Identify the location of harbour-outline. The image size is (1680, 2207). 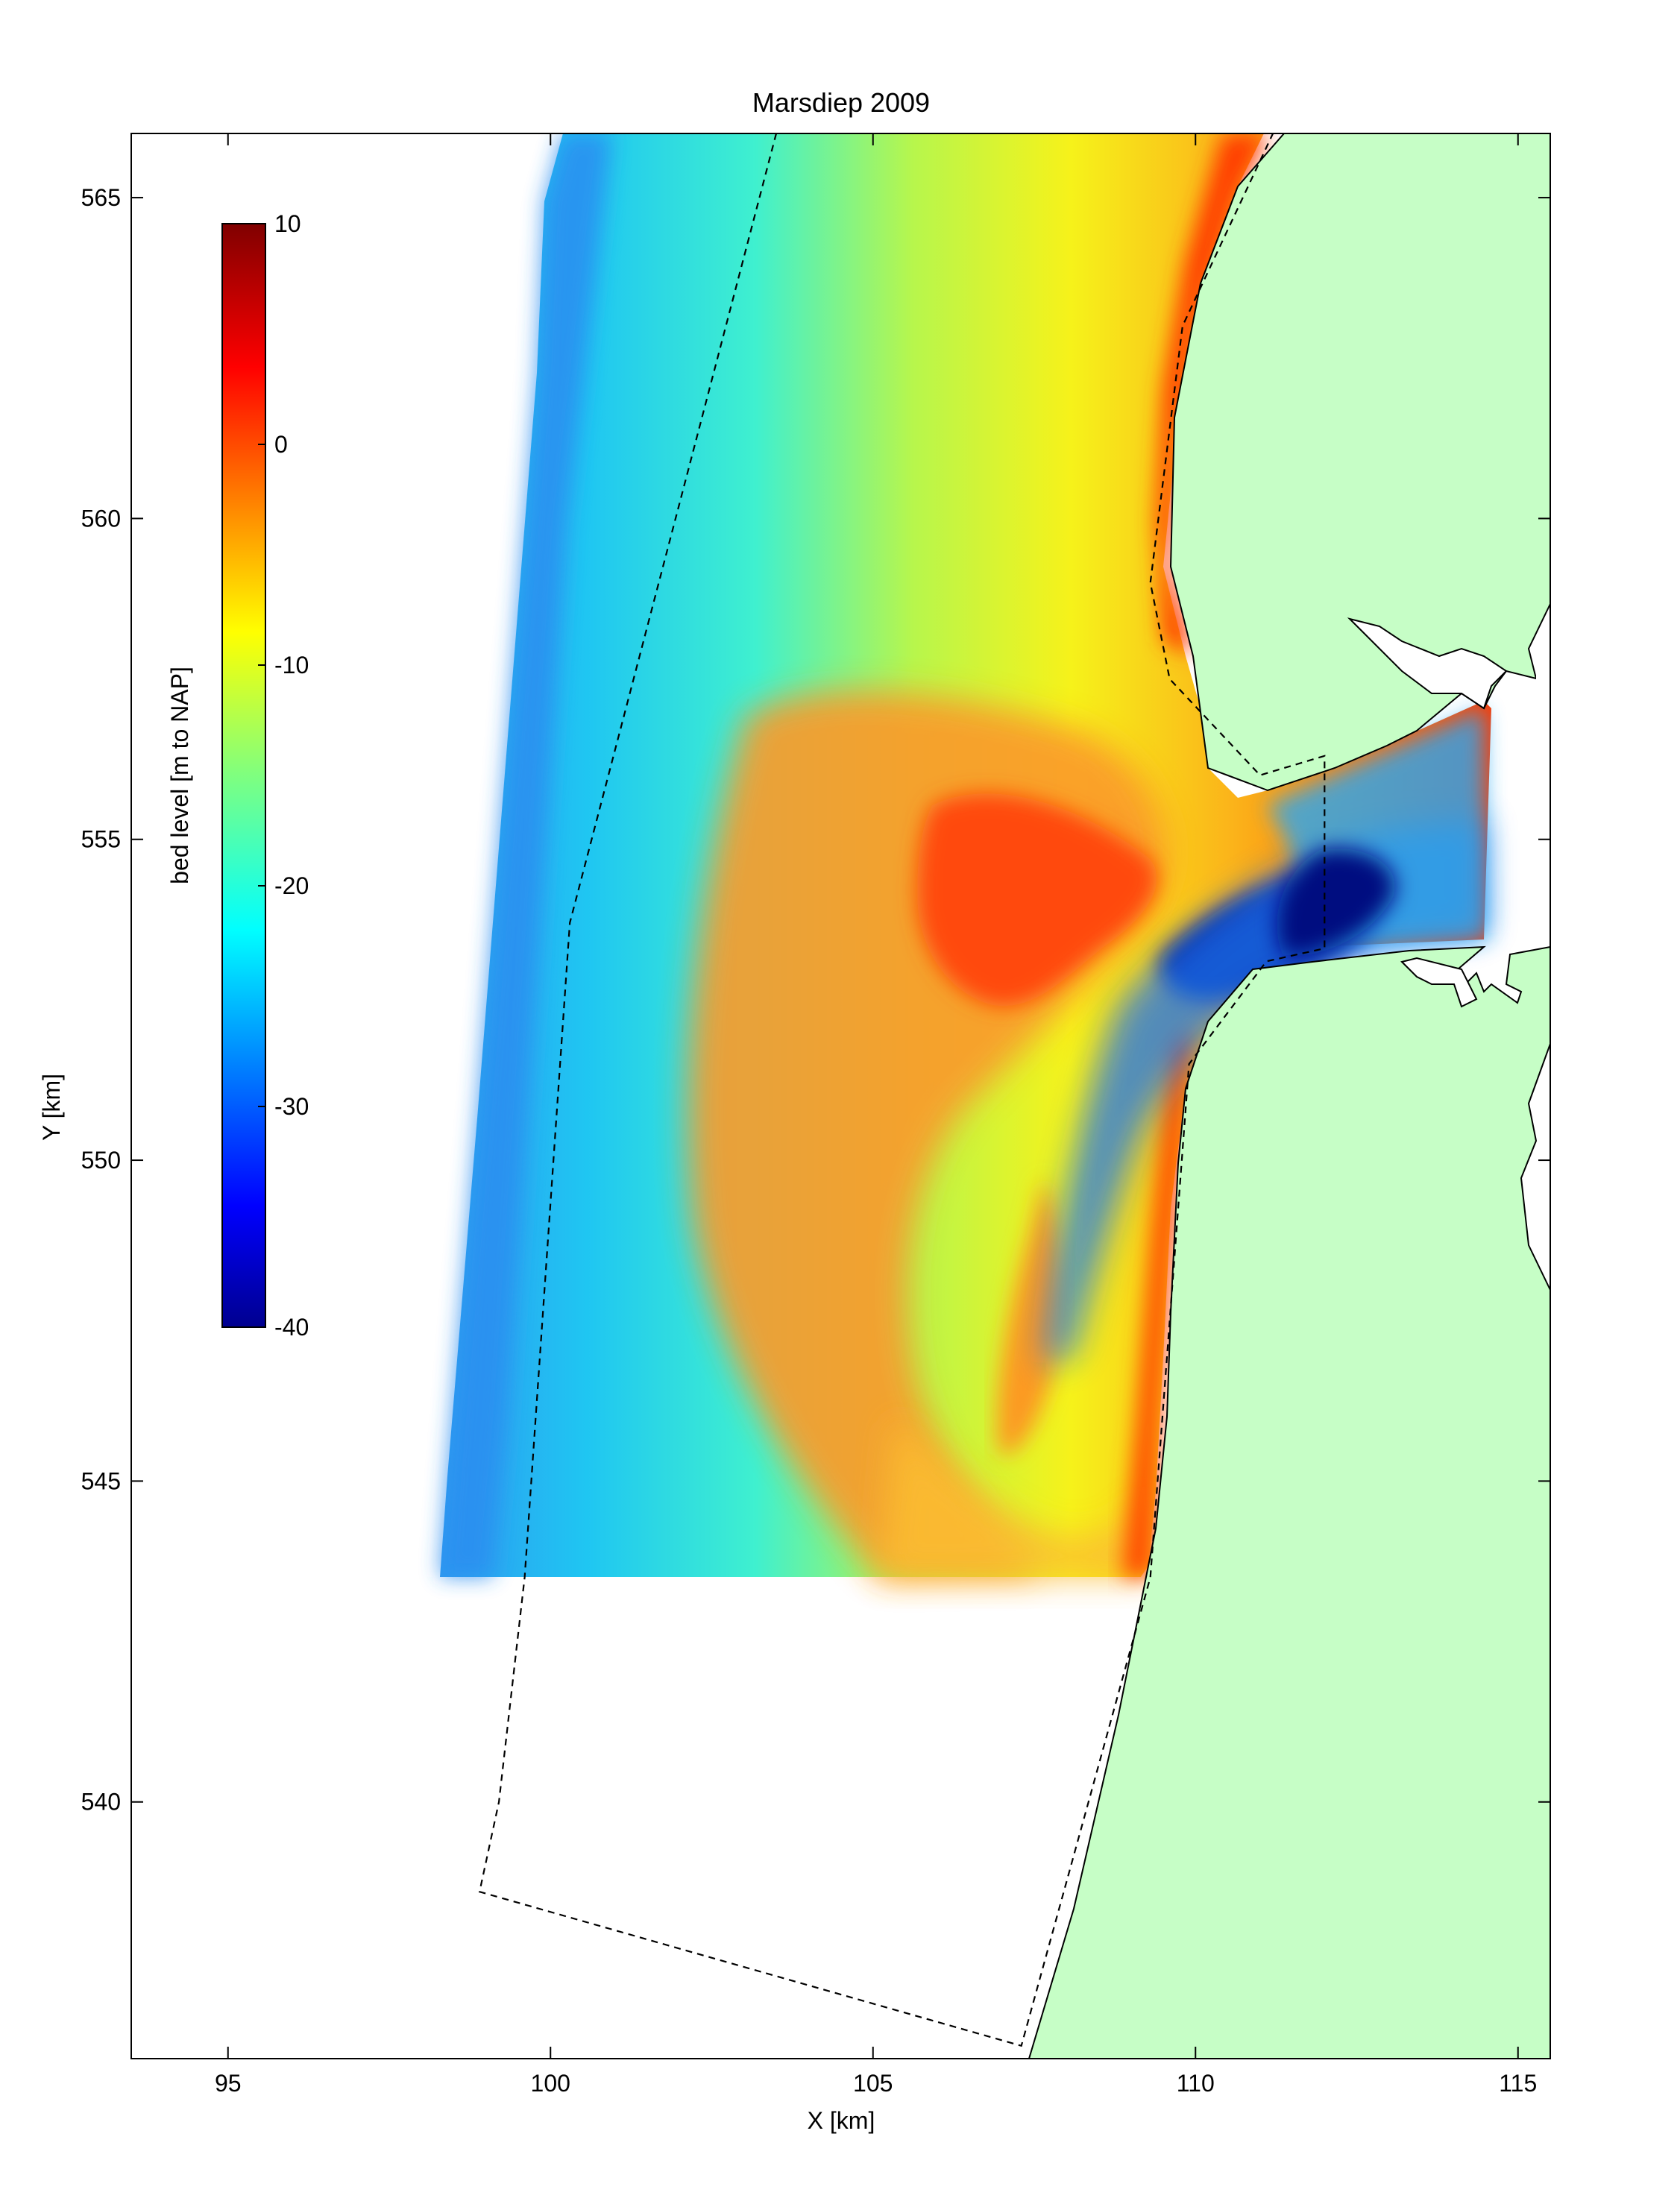
(1439, 982).